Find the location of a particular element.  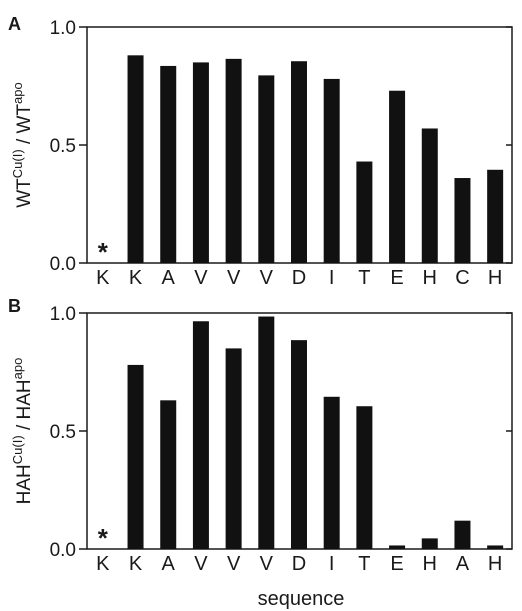

x-tick-label: C is located at coordinates (462, 278).